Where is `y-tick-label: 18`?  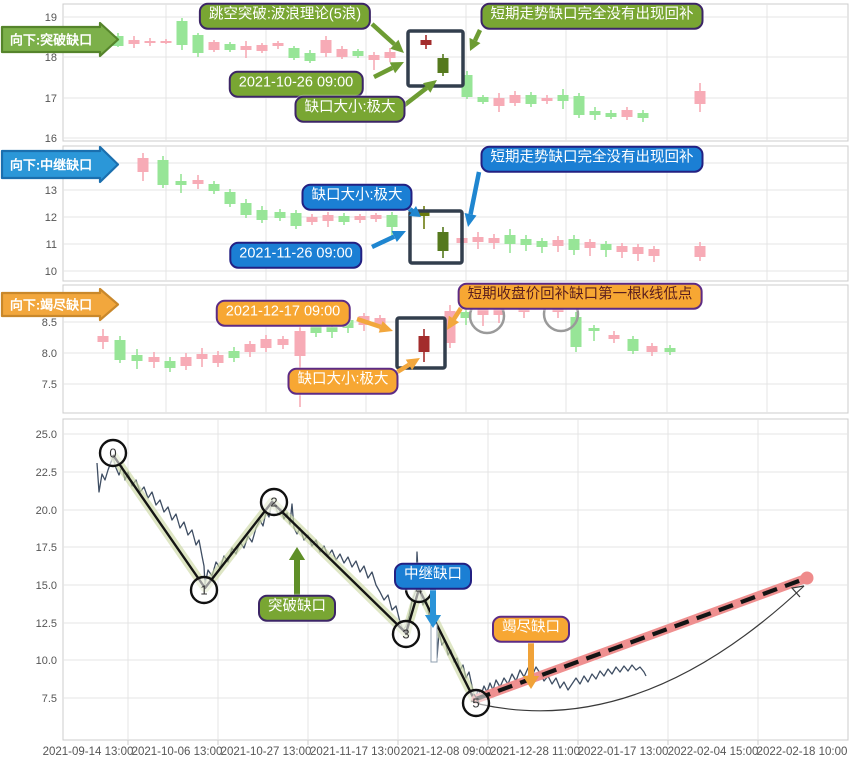 y-tick-label: 18 is located at coordinates (51, 58).